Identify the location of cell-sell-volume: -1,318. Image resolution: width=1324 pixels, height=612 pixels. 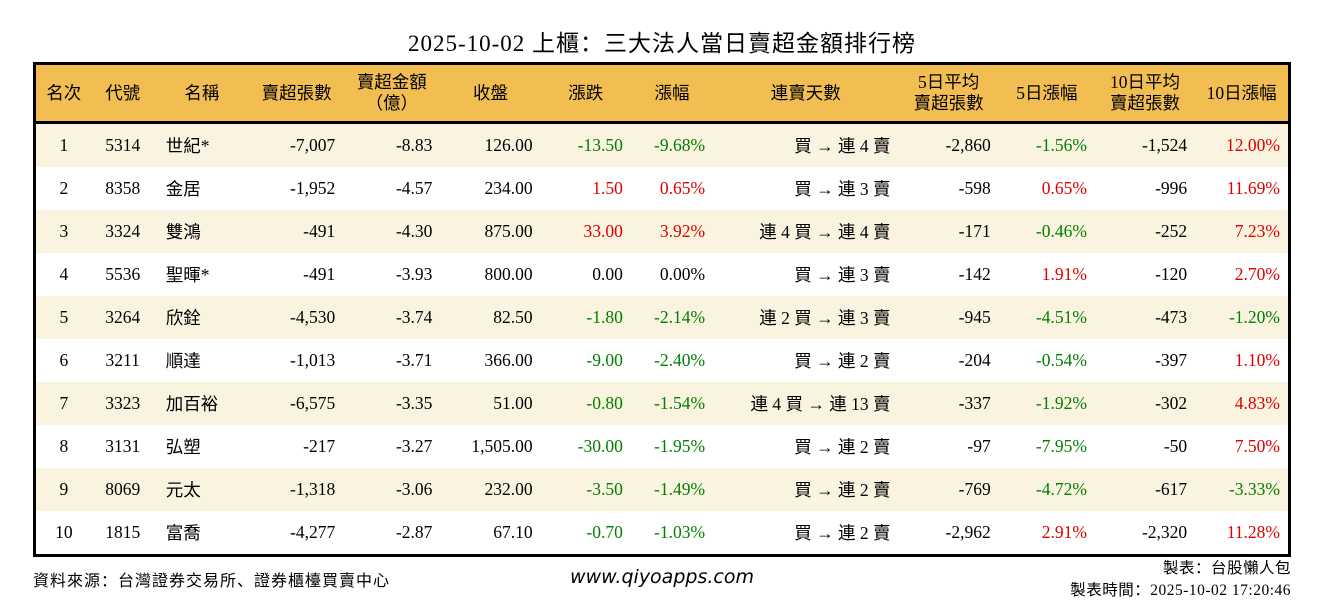
(313, 489).